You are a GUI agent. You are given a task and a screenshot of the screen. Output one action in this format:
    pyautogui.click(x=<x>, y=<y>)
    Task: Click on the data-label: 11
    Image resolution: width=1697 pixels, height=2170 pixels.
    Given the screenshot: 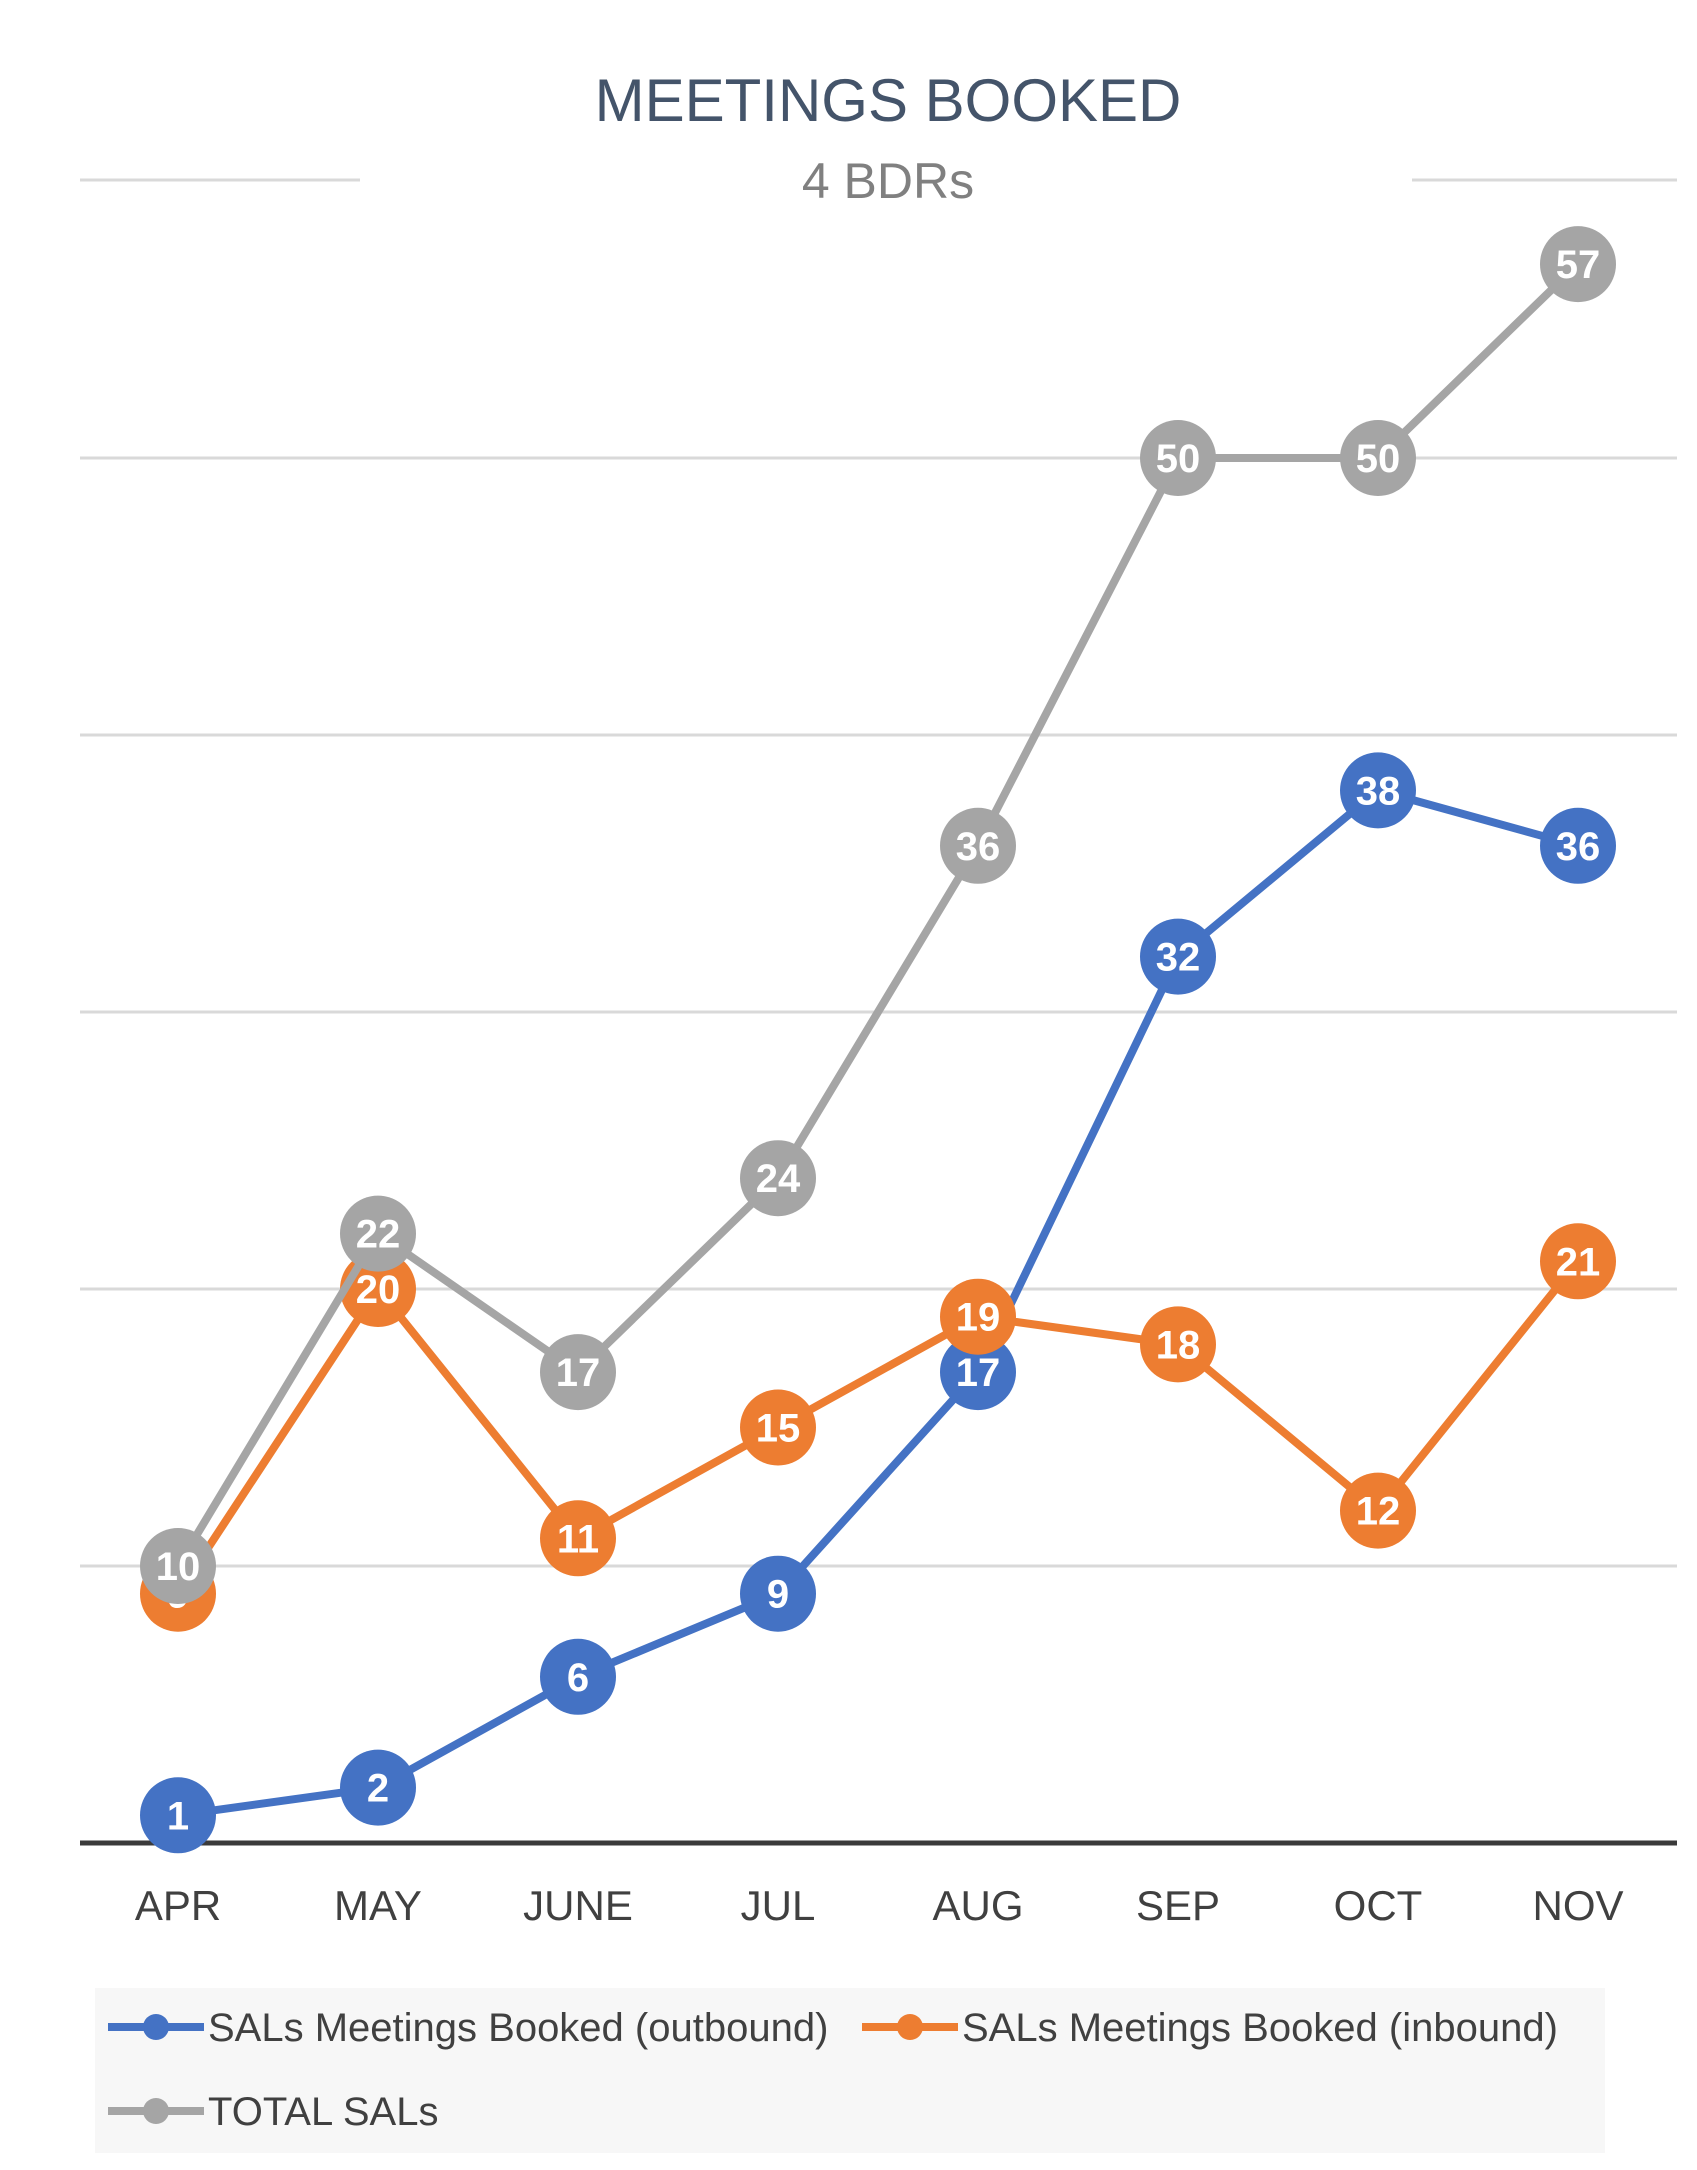 What is the action you would take?
    pyautogui.click(x=578, y=1539)
    